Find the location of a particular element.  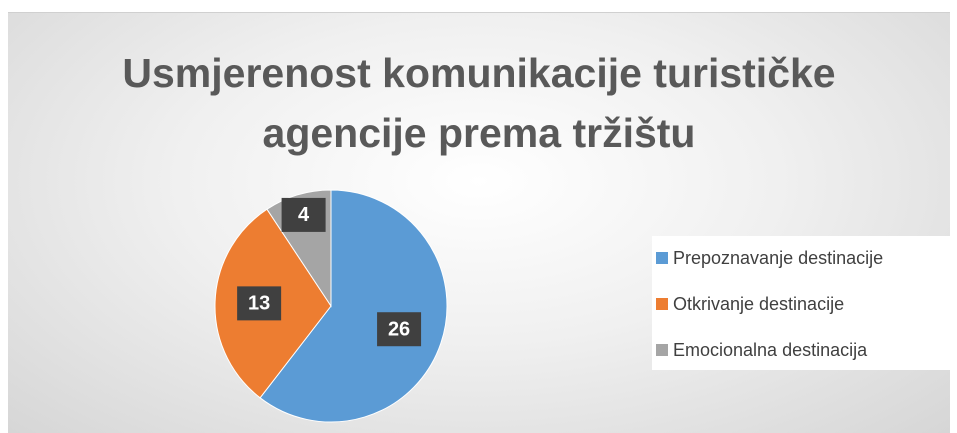

legend-box is located at coordinates (801, 303).